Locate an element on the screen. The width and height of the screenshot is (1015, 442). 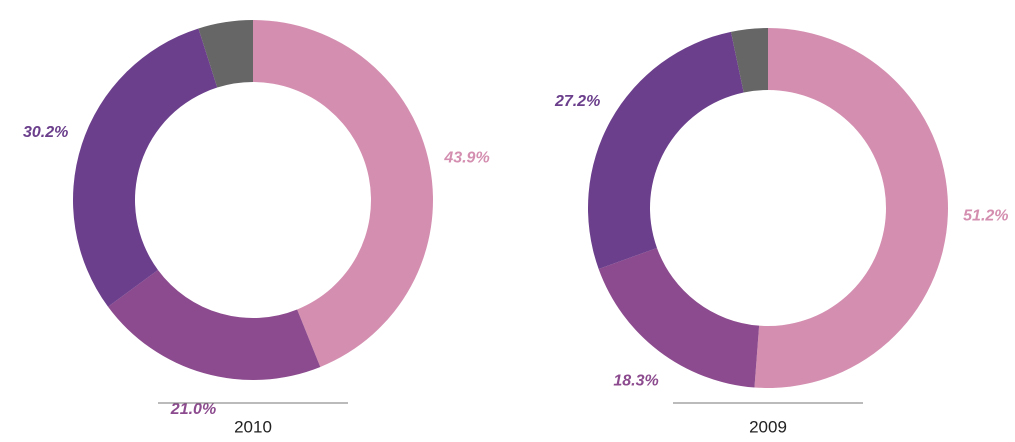
value-label: 30.2% is located at coordinates (45, 132).